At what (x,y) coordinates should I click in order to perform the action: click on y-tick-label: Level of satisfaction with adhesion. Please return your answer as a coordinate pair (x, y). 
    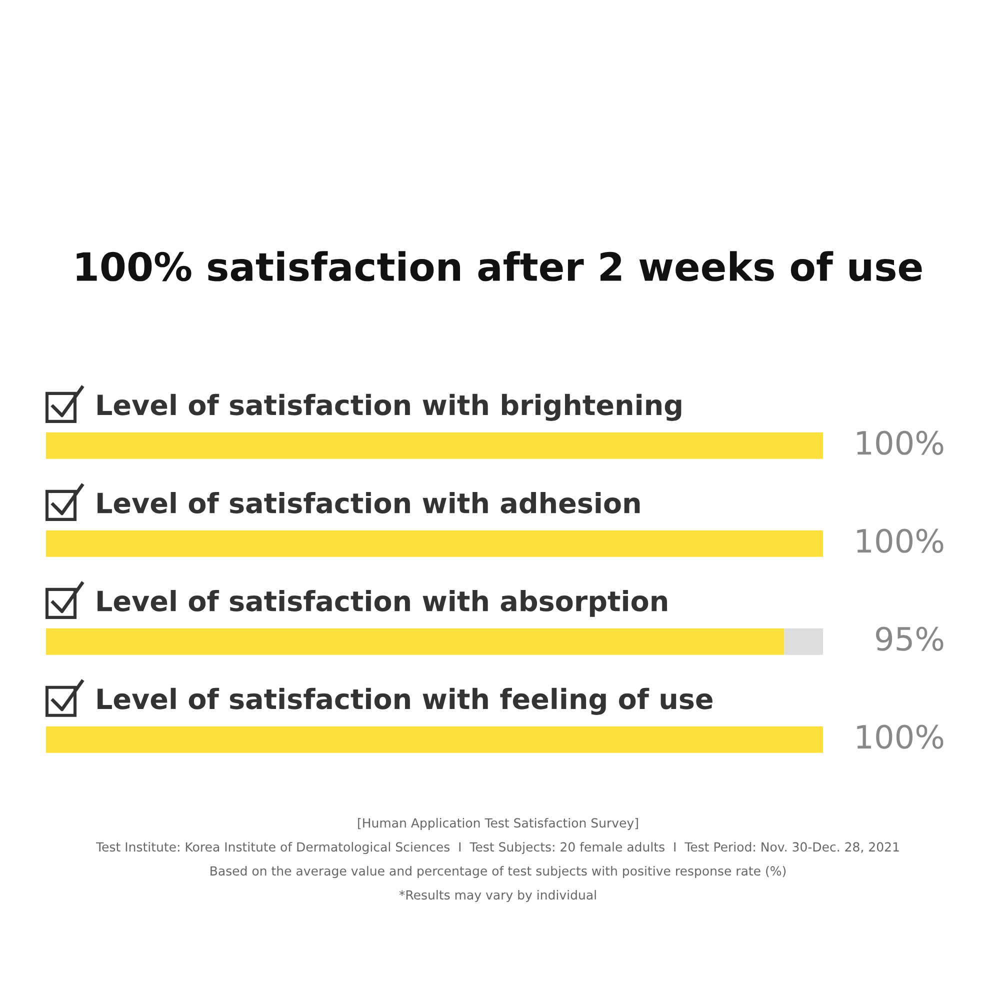
    Looking at the image, I should click on (369, 503).